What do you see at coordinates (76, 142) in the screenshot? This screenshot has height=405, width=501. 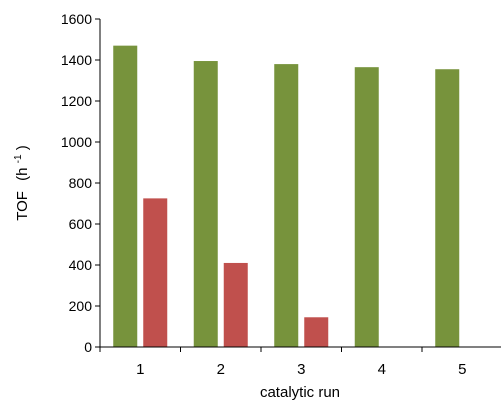 I see `y-tick-label-1000: 1000` at bounding box center [76, 142].